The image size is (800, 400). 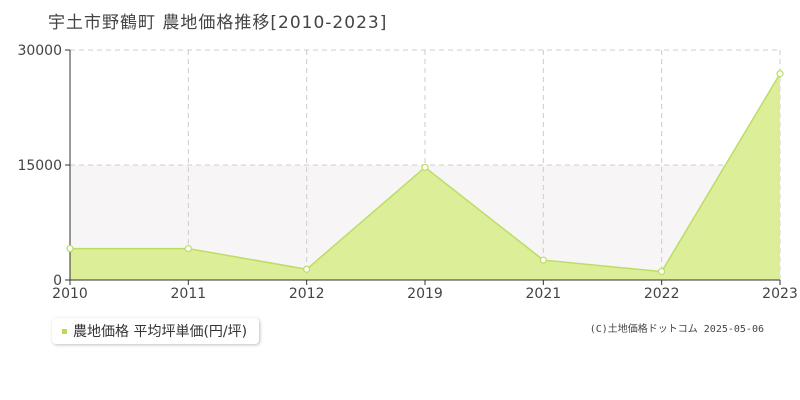 I want to click on copyright-text: (C)土地価格ドットコム 2025-05-06, so click(x=676, y=329).